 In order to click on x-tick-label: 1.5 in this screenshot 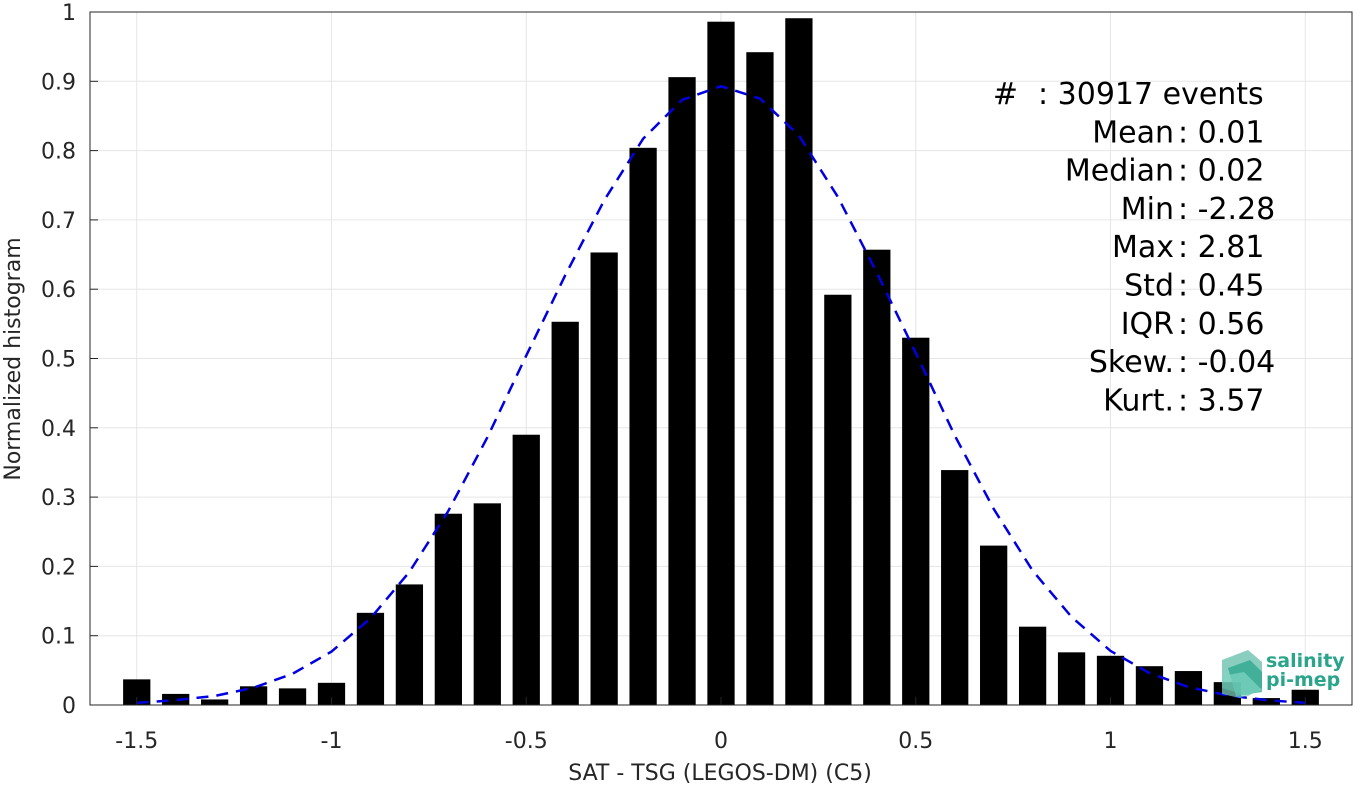, I will do `click(1305, 741)`.